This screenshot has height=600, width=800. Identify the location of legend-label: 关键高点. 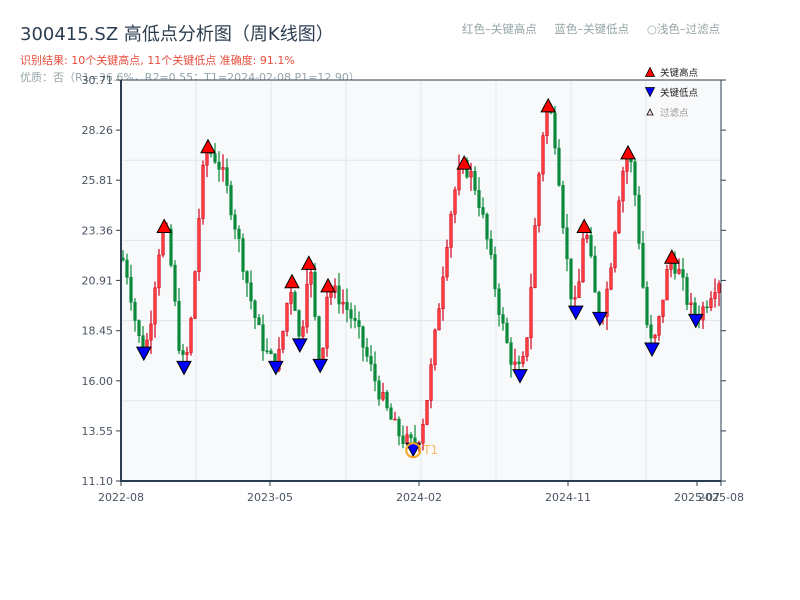
(679, 73).